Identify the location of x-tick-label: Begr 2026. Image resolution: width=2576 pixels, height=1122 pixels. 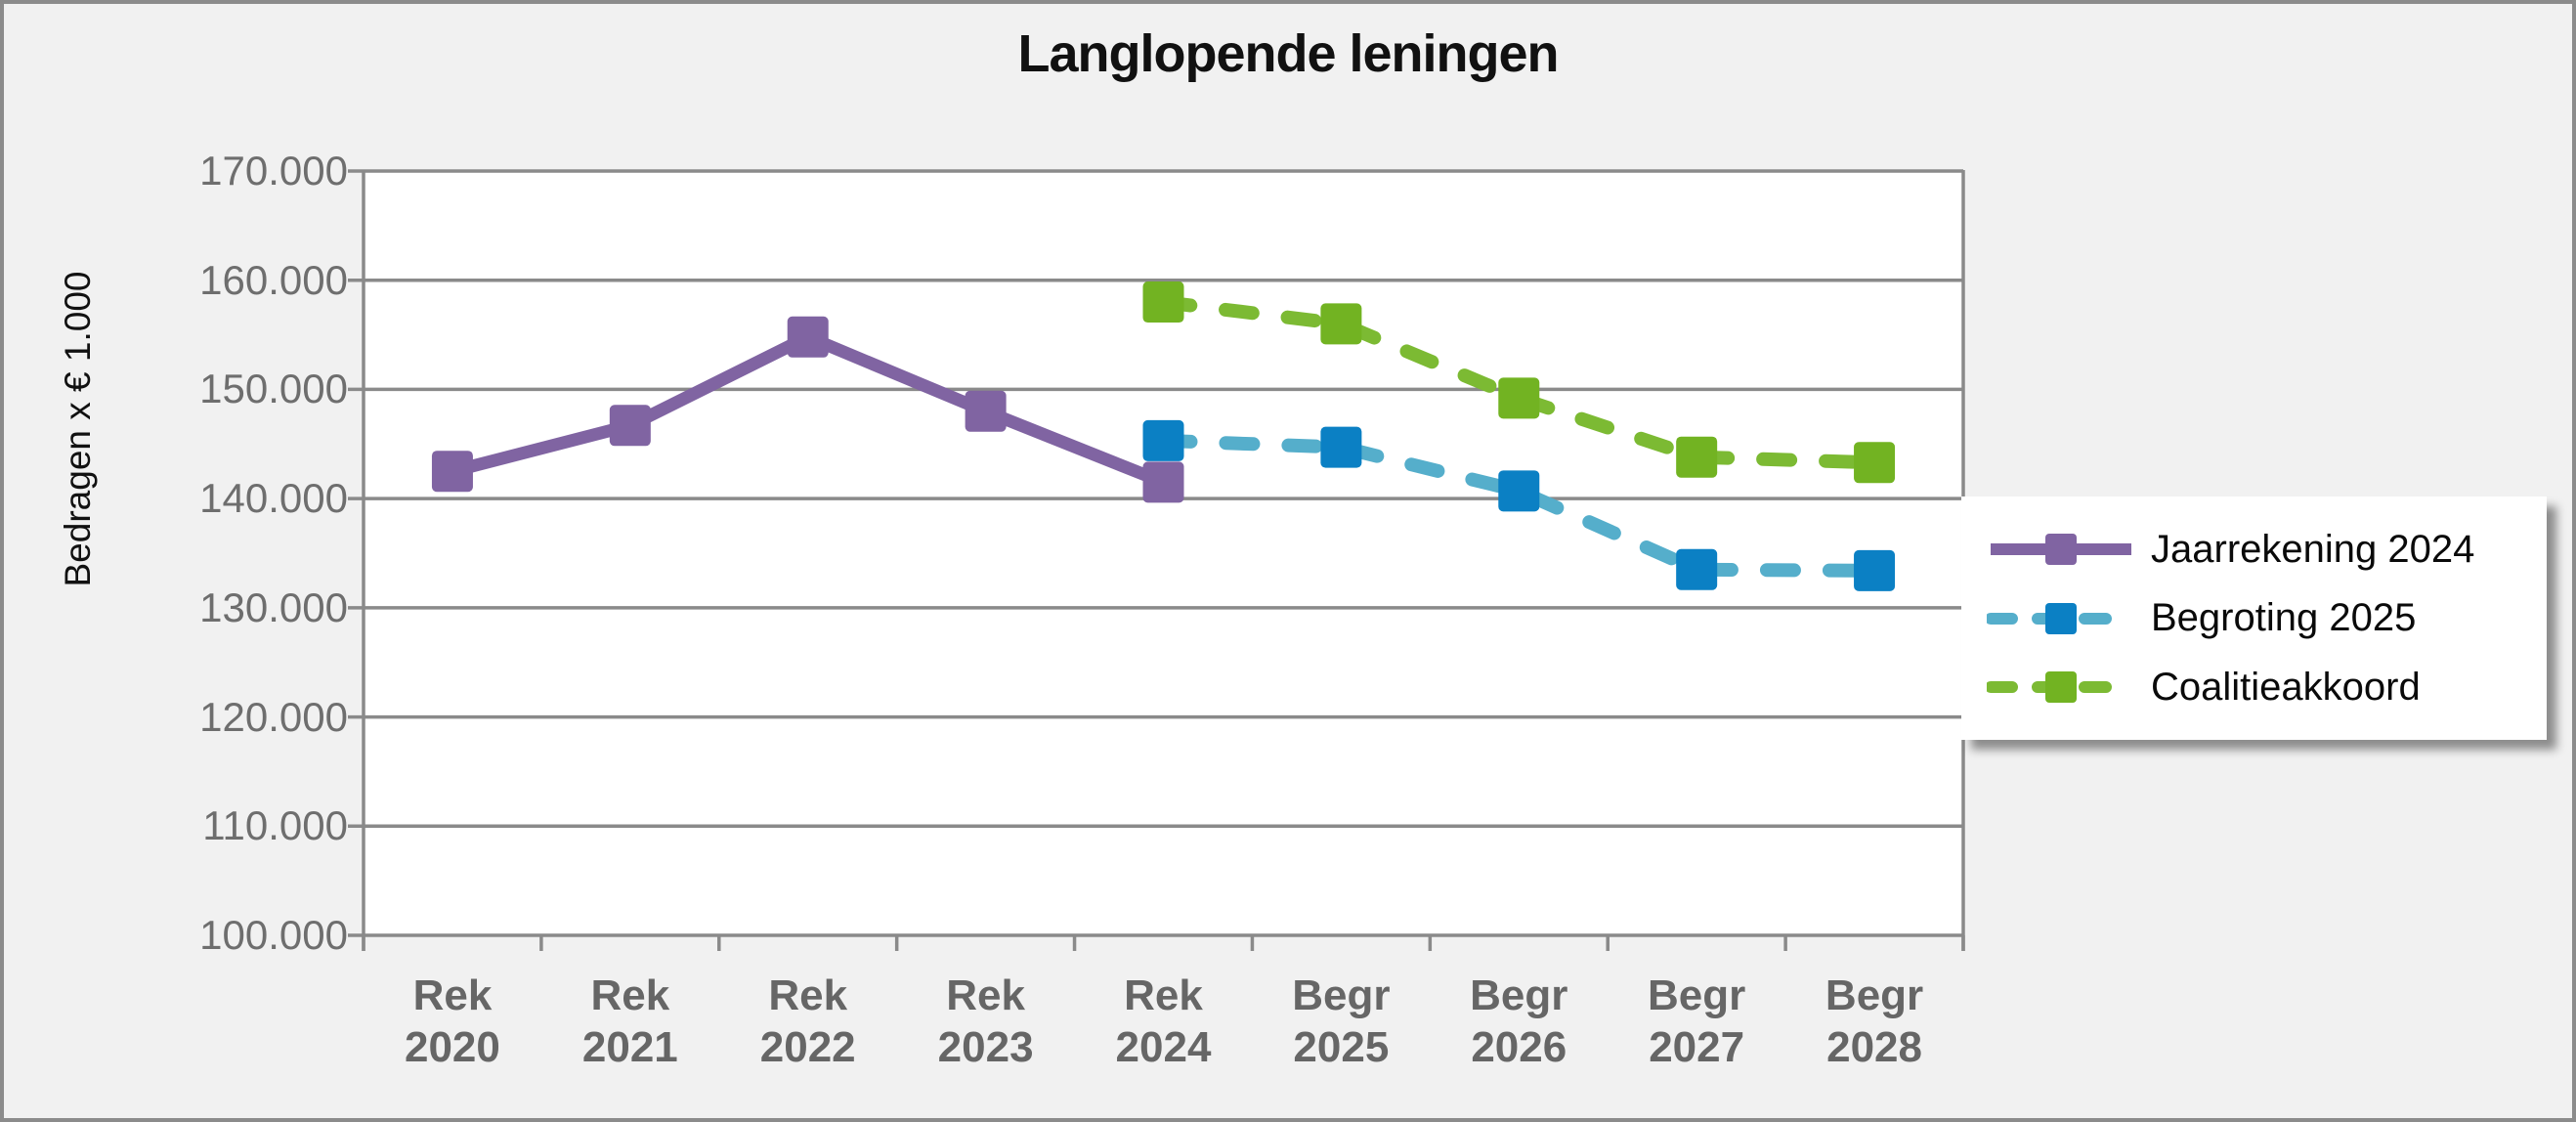
(1519, 1021).